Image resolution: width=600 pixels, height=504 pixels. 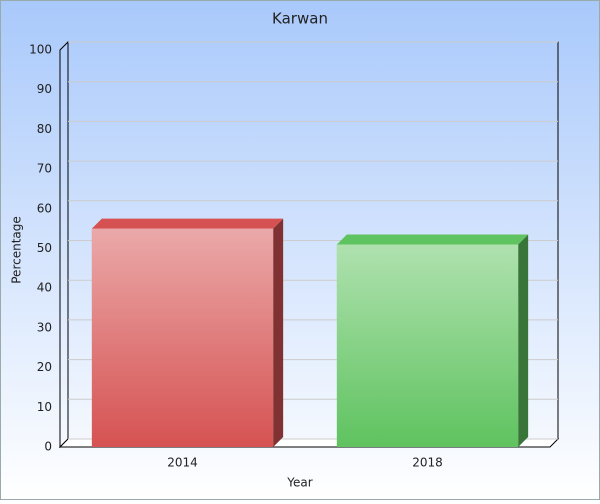 What do you see at coordinates (44, 327) in the screenshot?
I see `y-tick-label: 30` at bounding box center [44, 327].